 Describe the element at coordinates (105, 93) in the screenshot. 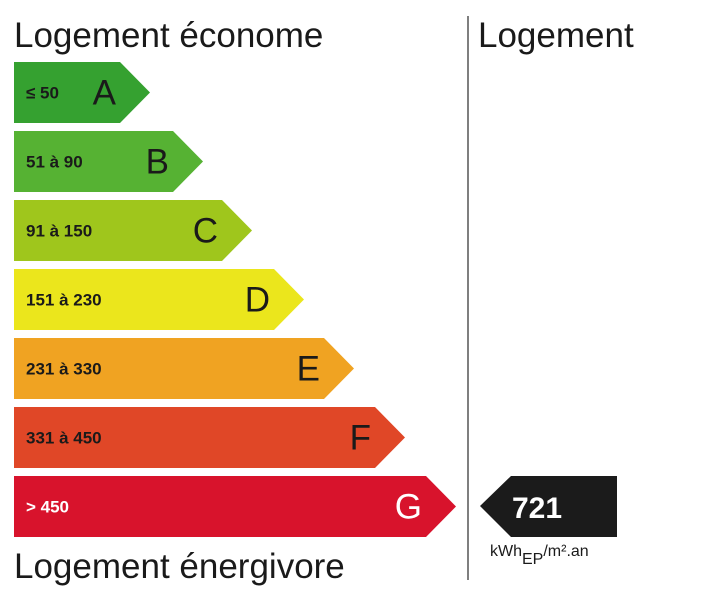

I see `class-letter: A` at that location.